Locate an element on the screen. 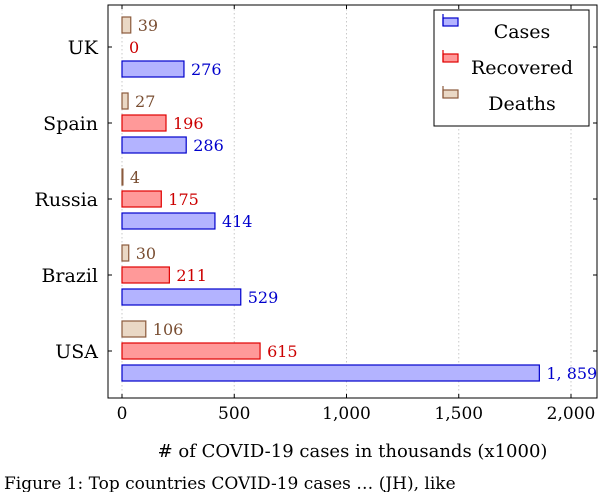 This screenshot has width=610, height=492. category-label: USA is located at coordinates (76, 352).